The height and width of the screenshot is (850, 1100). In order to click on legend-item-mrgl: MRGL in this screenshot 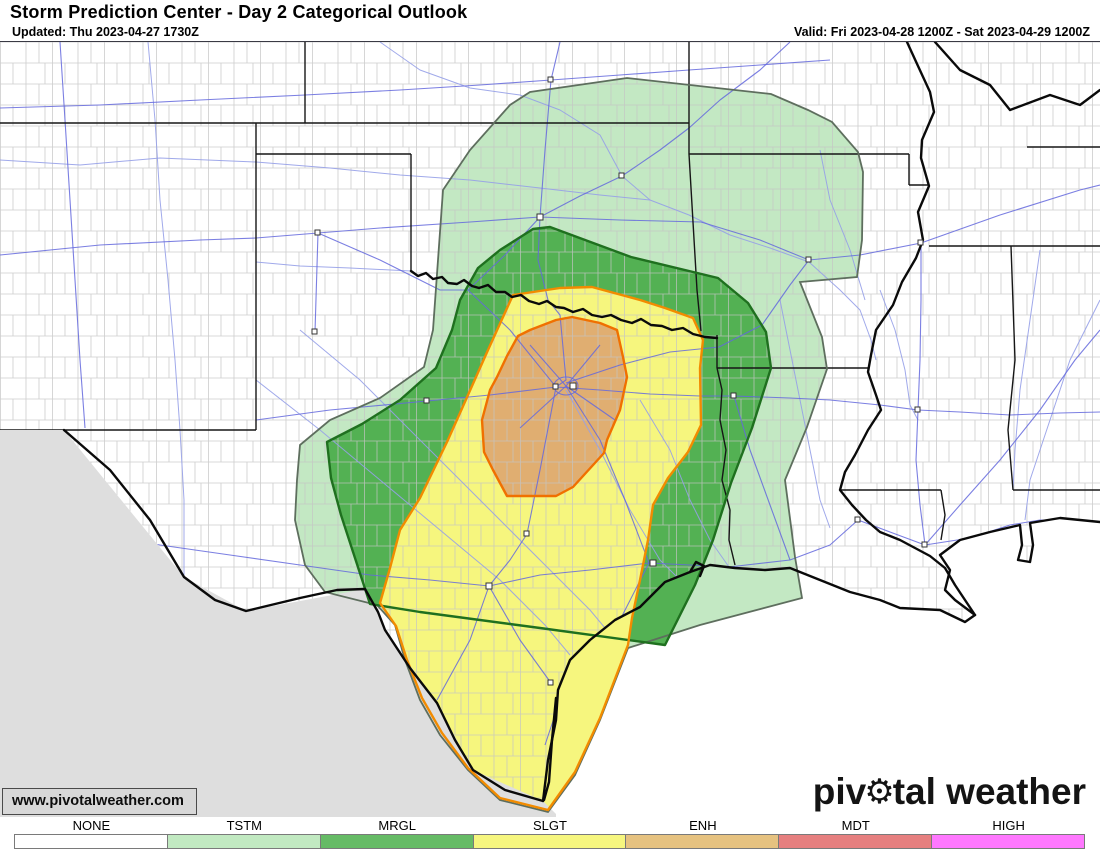, I will do `click(396, 833)`.